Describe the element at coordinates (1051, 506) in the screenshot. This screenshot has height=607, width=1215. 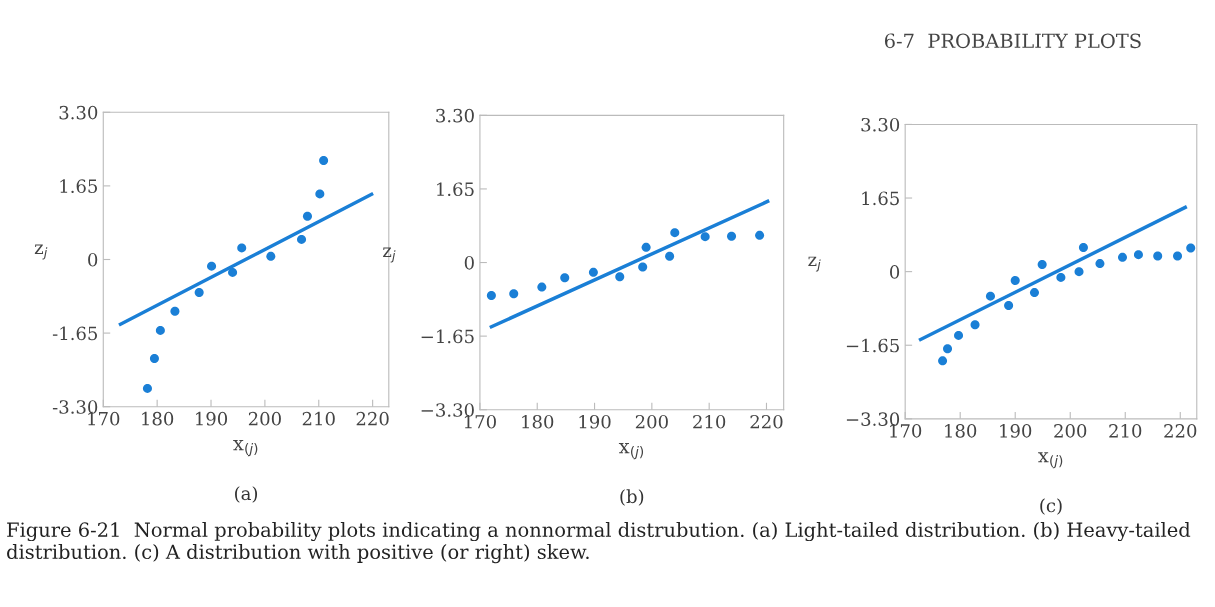
I see `text: (c)` at that location.